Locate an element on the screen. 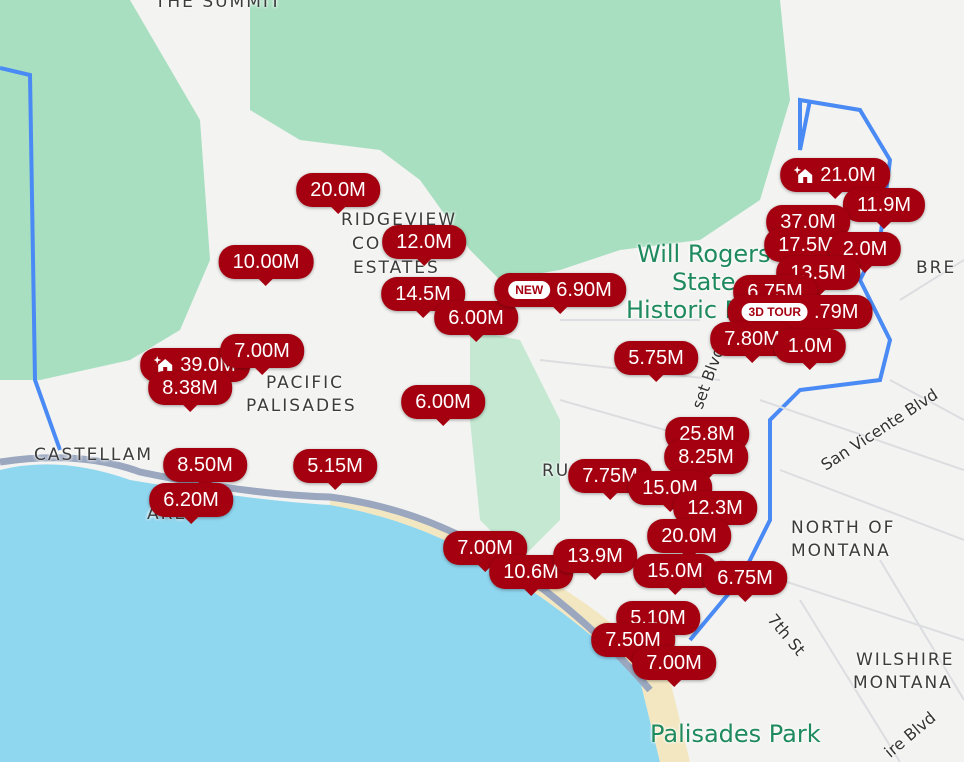 Image resolution: width=964 pixels, height=762 pixels. place-label-the-summit: THE SUMMIT is located at coordinates (219, 6).